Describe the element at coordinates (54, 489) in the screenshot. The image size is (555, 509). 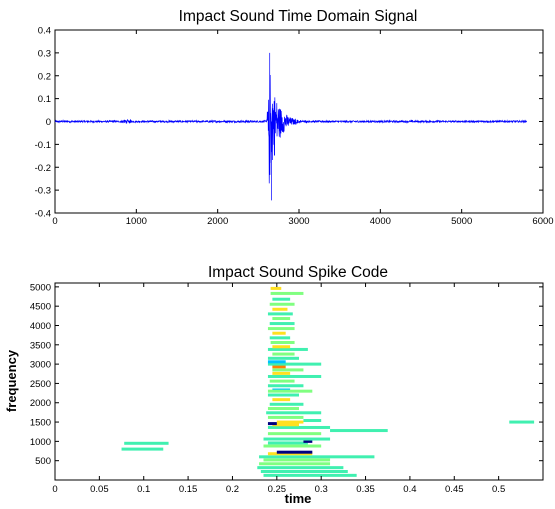
I see `spike-x-tick-label: 0` at that location.